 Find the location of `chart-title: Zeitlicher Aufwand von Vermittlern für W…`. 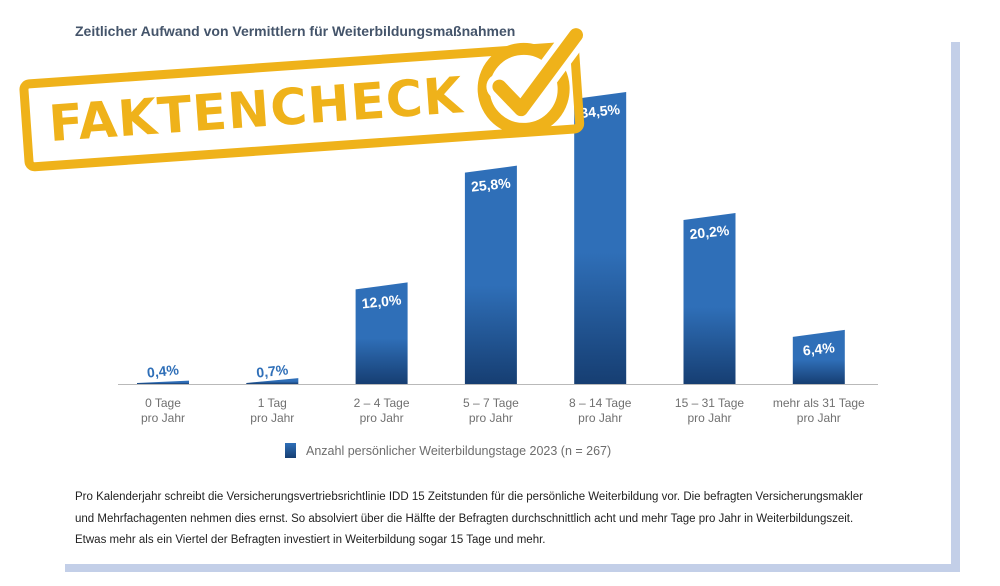

chart-title: Zeitlicher Aufwand von Vermittlern für W… is located at coordinates (295, 31).